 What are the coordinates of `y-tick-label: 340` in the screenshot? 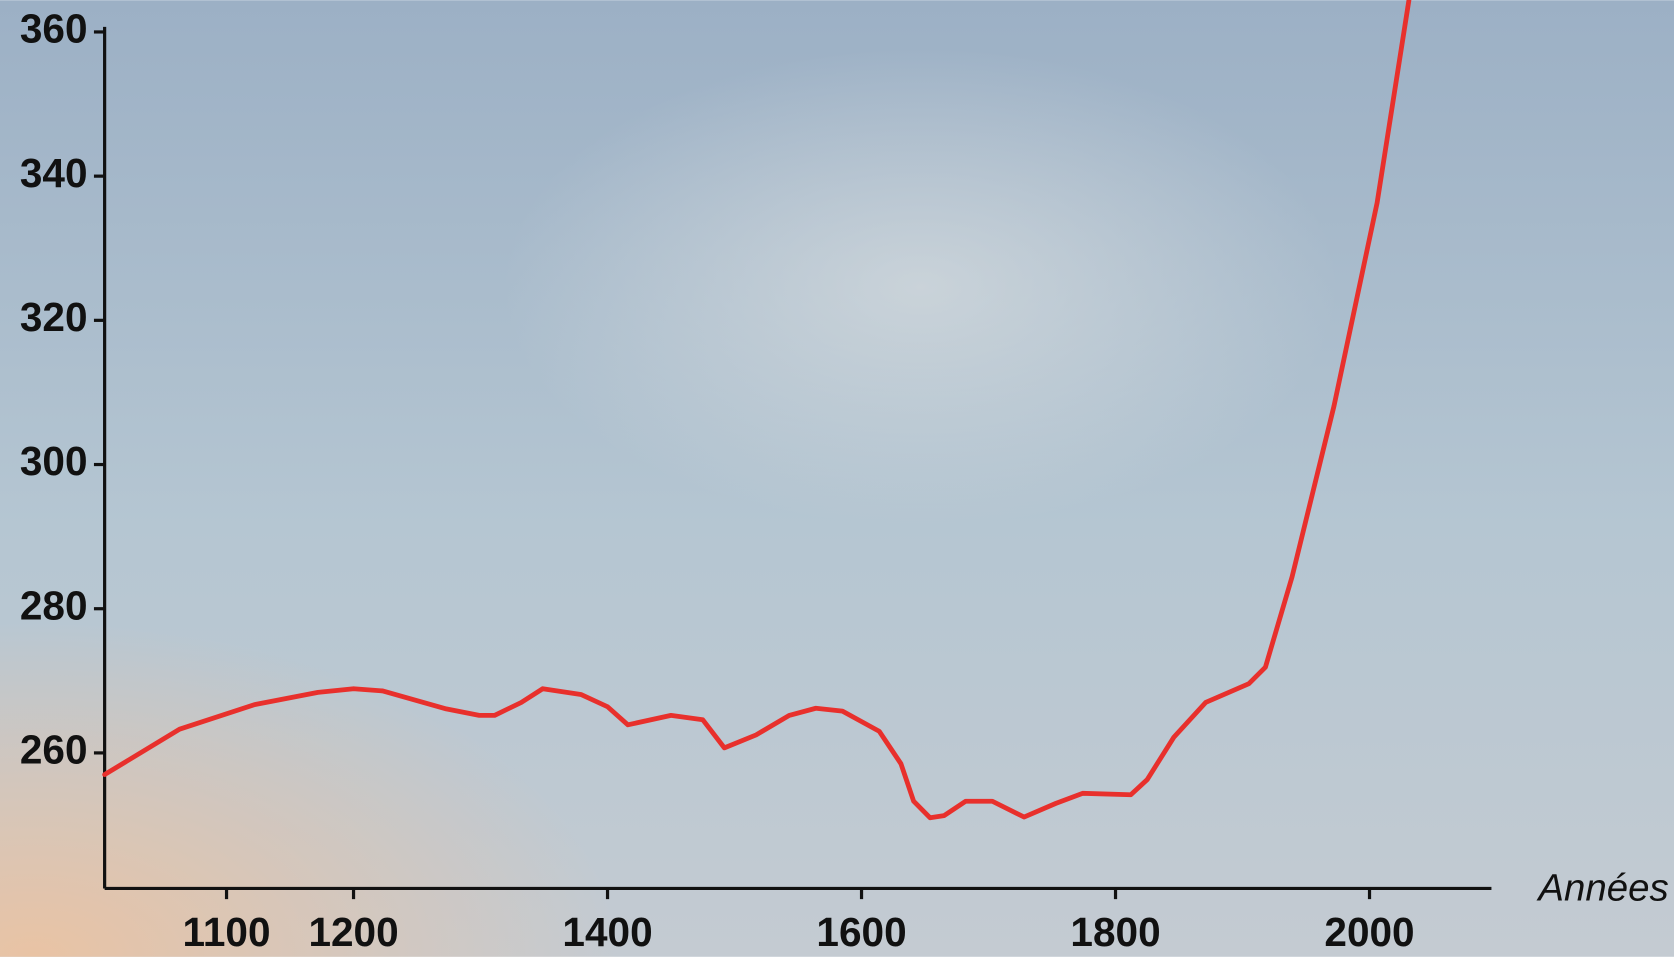 It's located at (54, 173).